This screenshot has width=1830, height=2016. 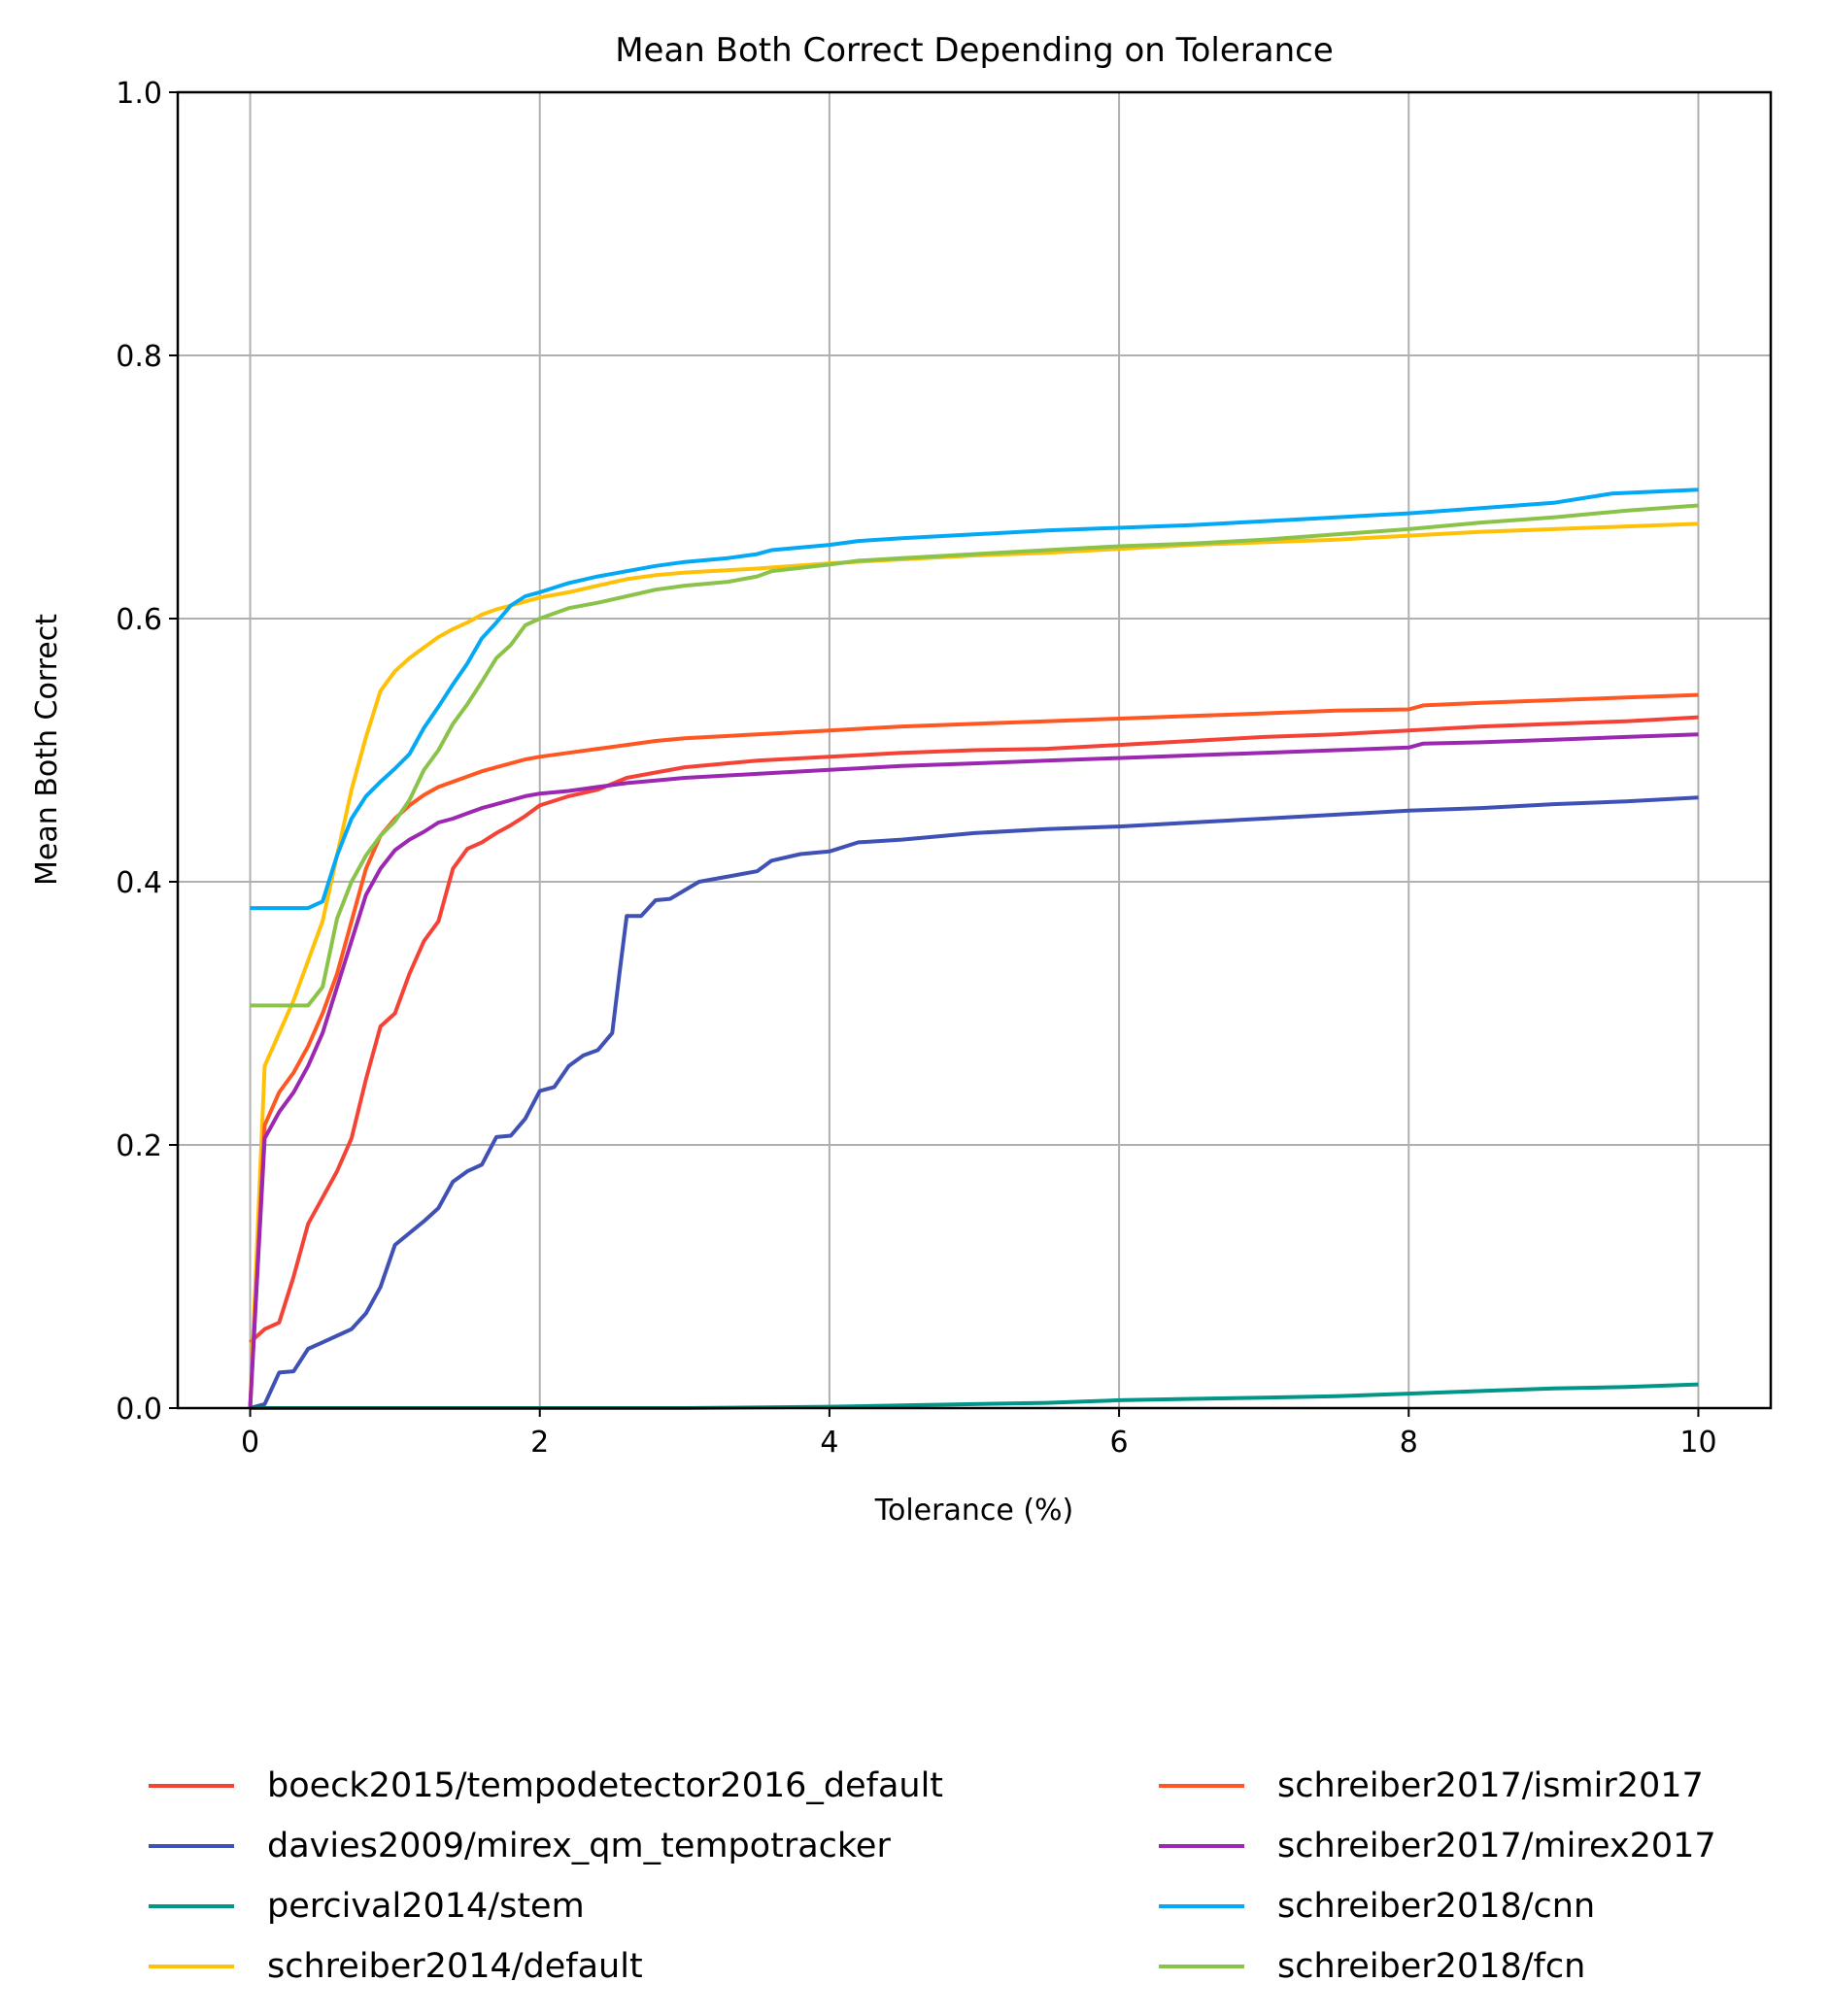 I want to click on y-tick-label: 0.0, so click(x=139, y=1410).